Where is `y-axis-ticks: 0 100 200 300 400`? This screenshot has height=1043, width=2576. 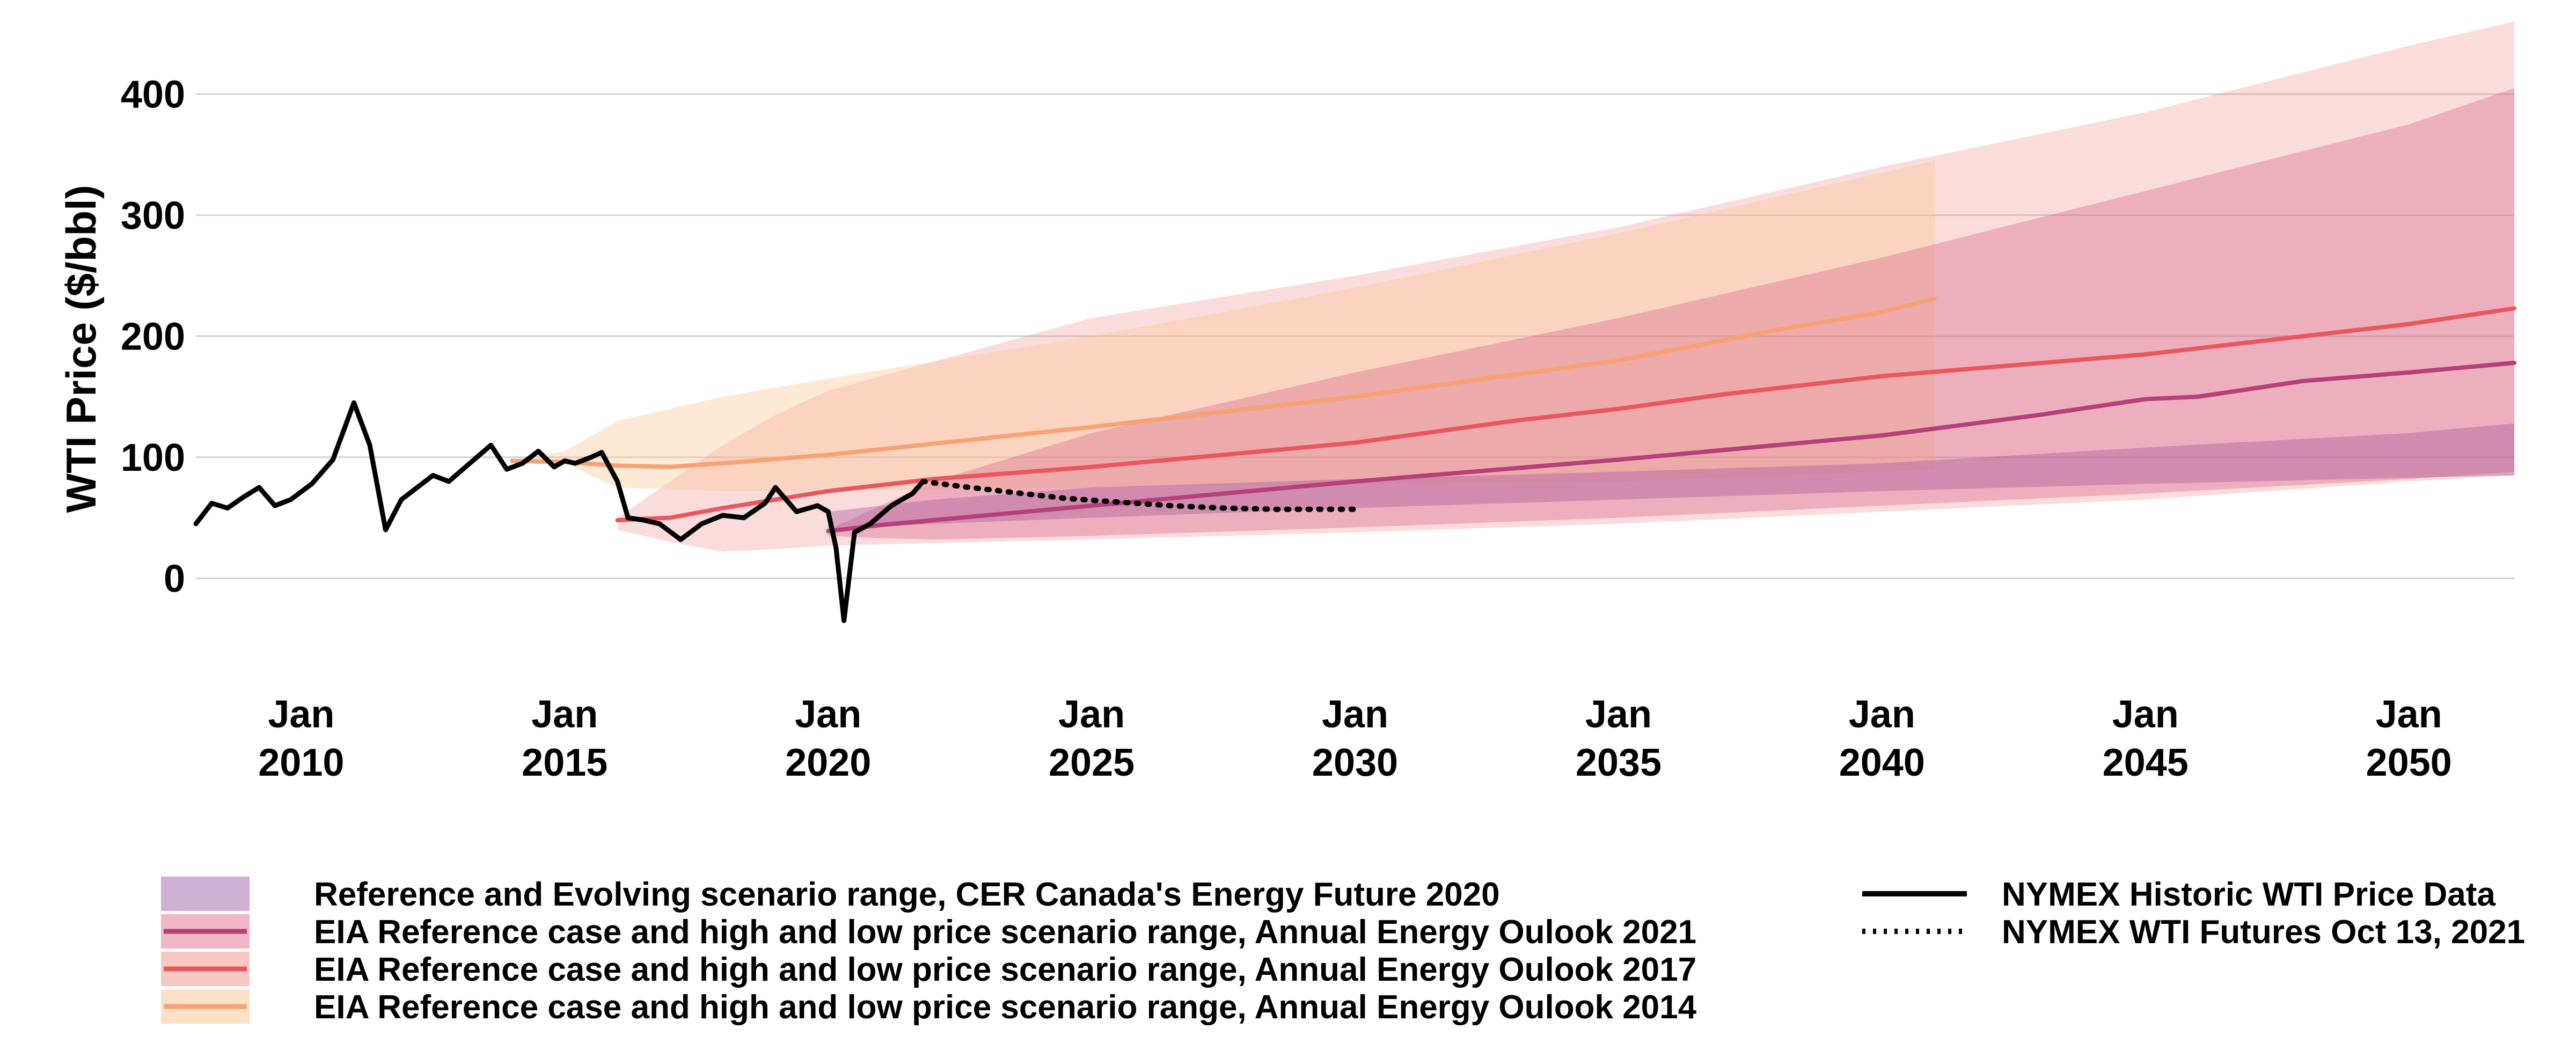
y-axis-ticks: 0 100 200 300 400 is located at coordinates (153, 336).